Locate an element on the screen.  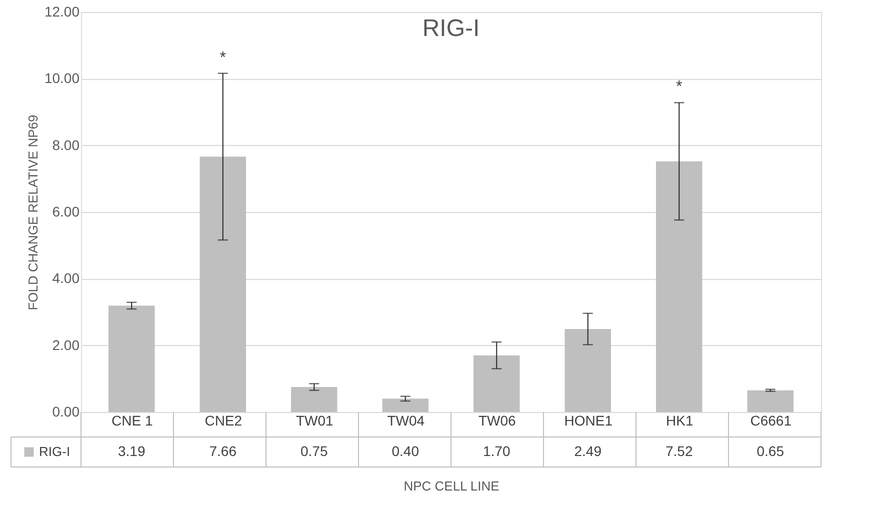
x-tick-label: HONE1 is located at coordinates (588, 420).